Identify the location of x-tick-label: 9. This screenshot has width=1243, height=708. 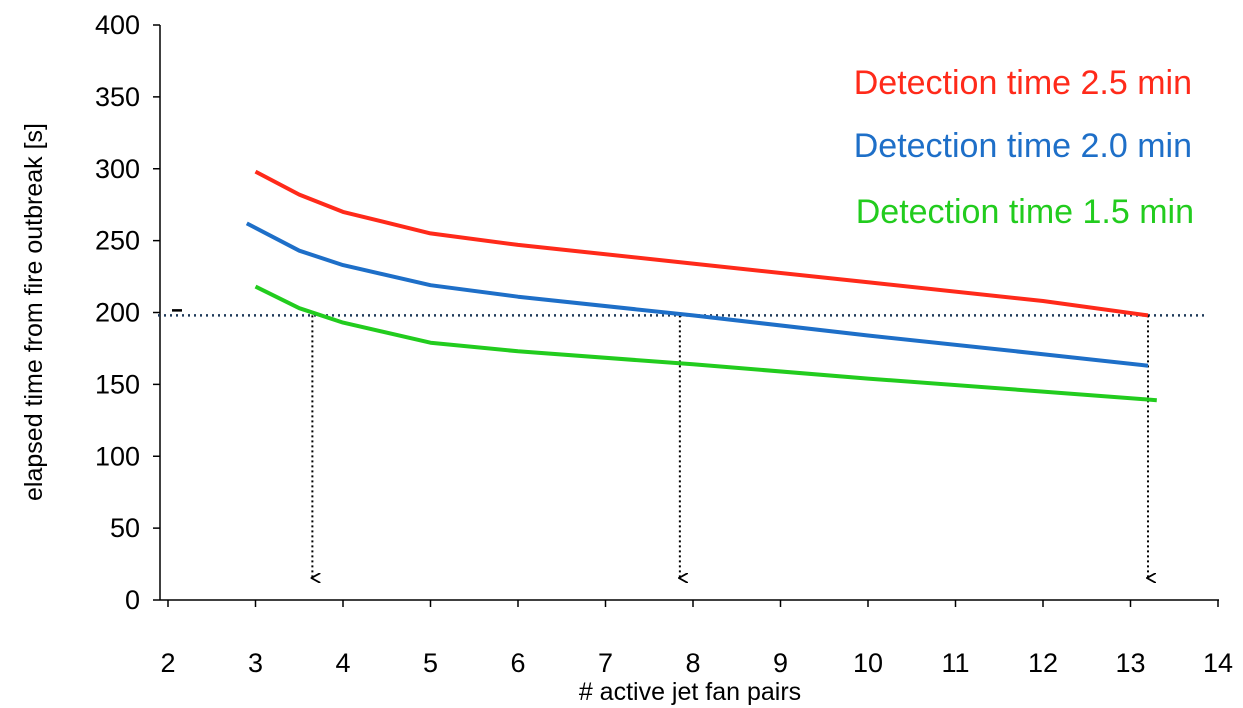
(780, 663).